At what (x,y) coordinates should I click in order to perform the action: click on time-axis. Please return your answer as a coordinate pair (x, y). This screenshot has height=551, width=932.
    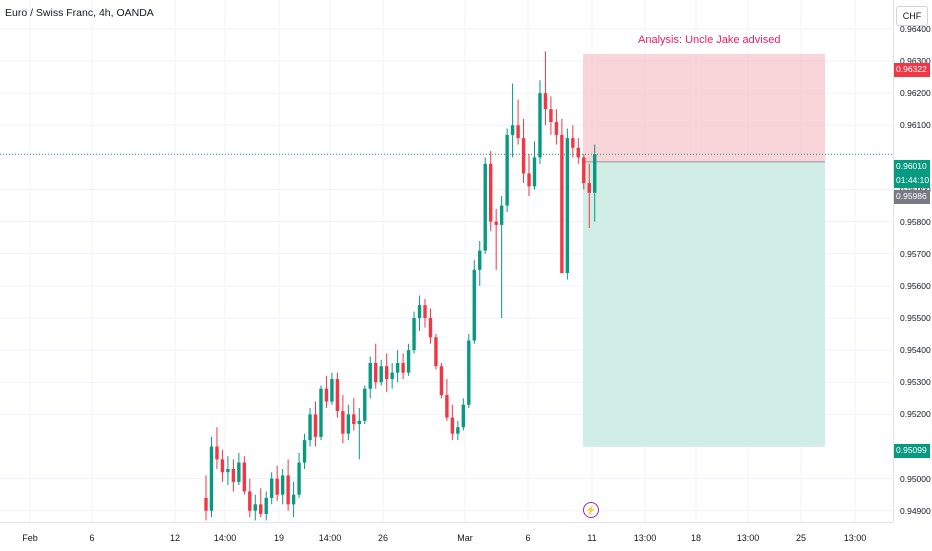
    Looking at the image, I should click on (446, 536).